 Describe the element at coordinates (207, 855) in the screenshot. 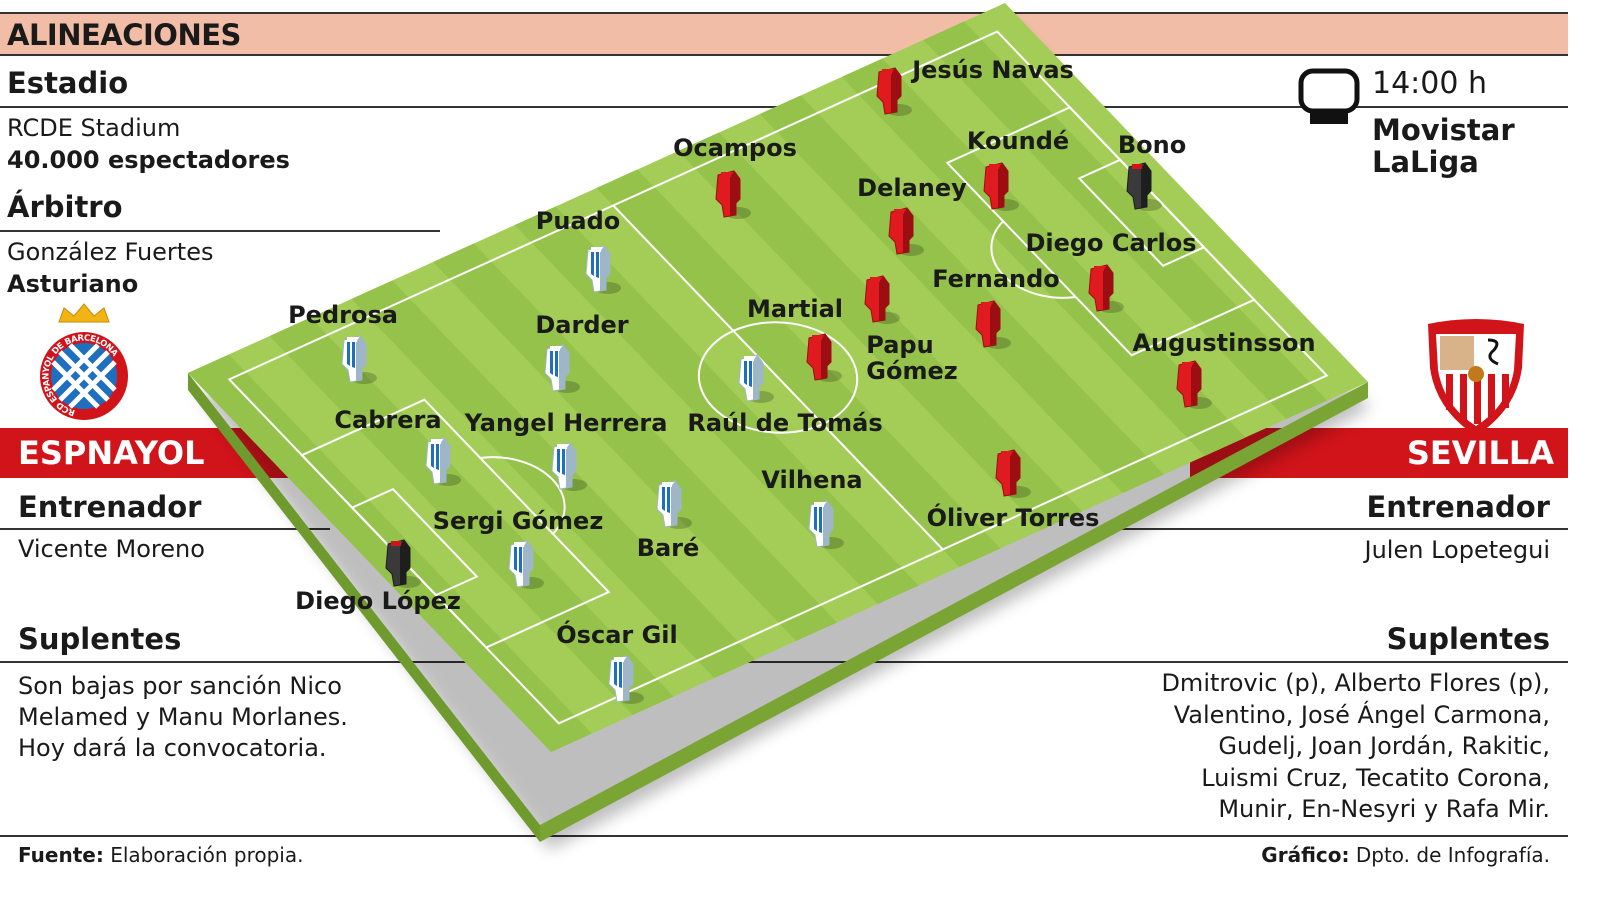

I see `source-text: Elaboración propia.` at that location.